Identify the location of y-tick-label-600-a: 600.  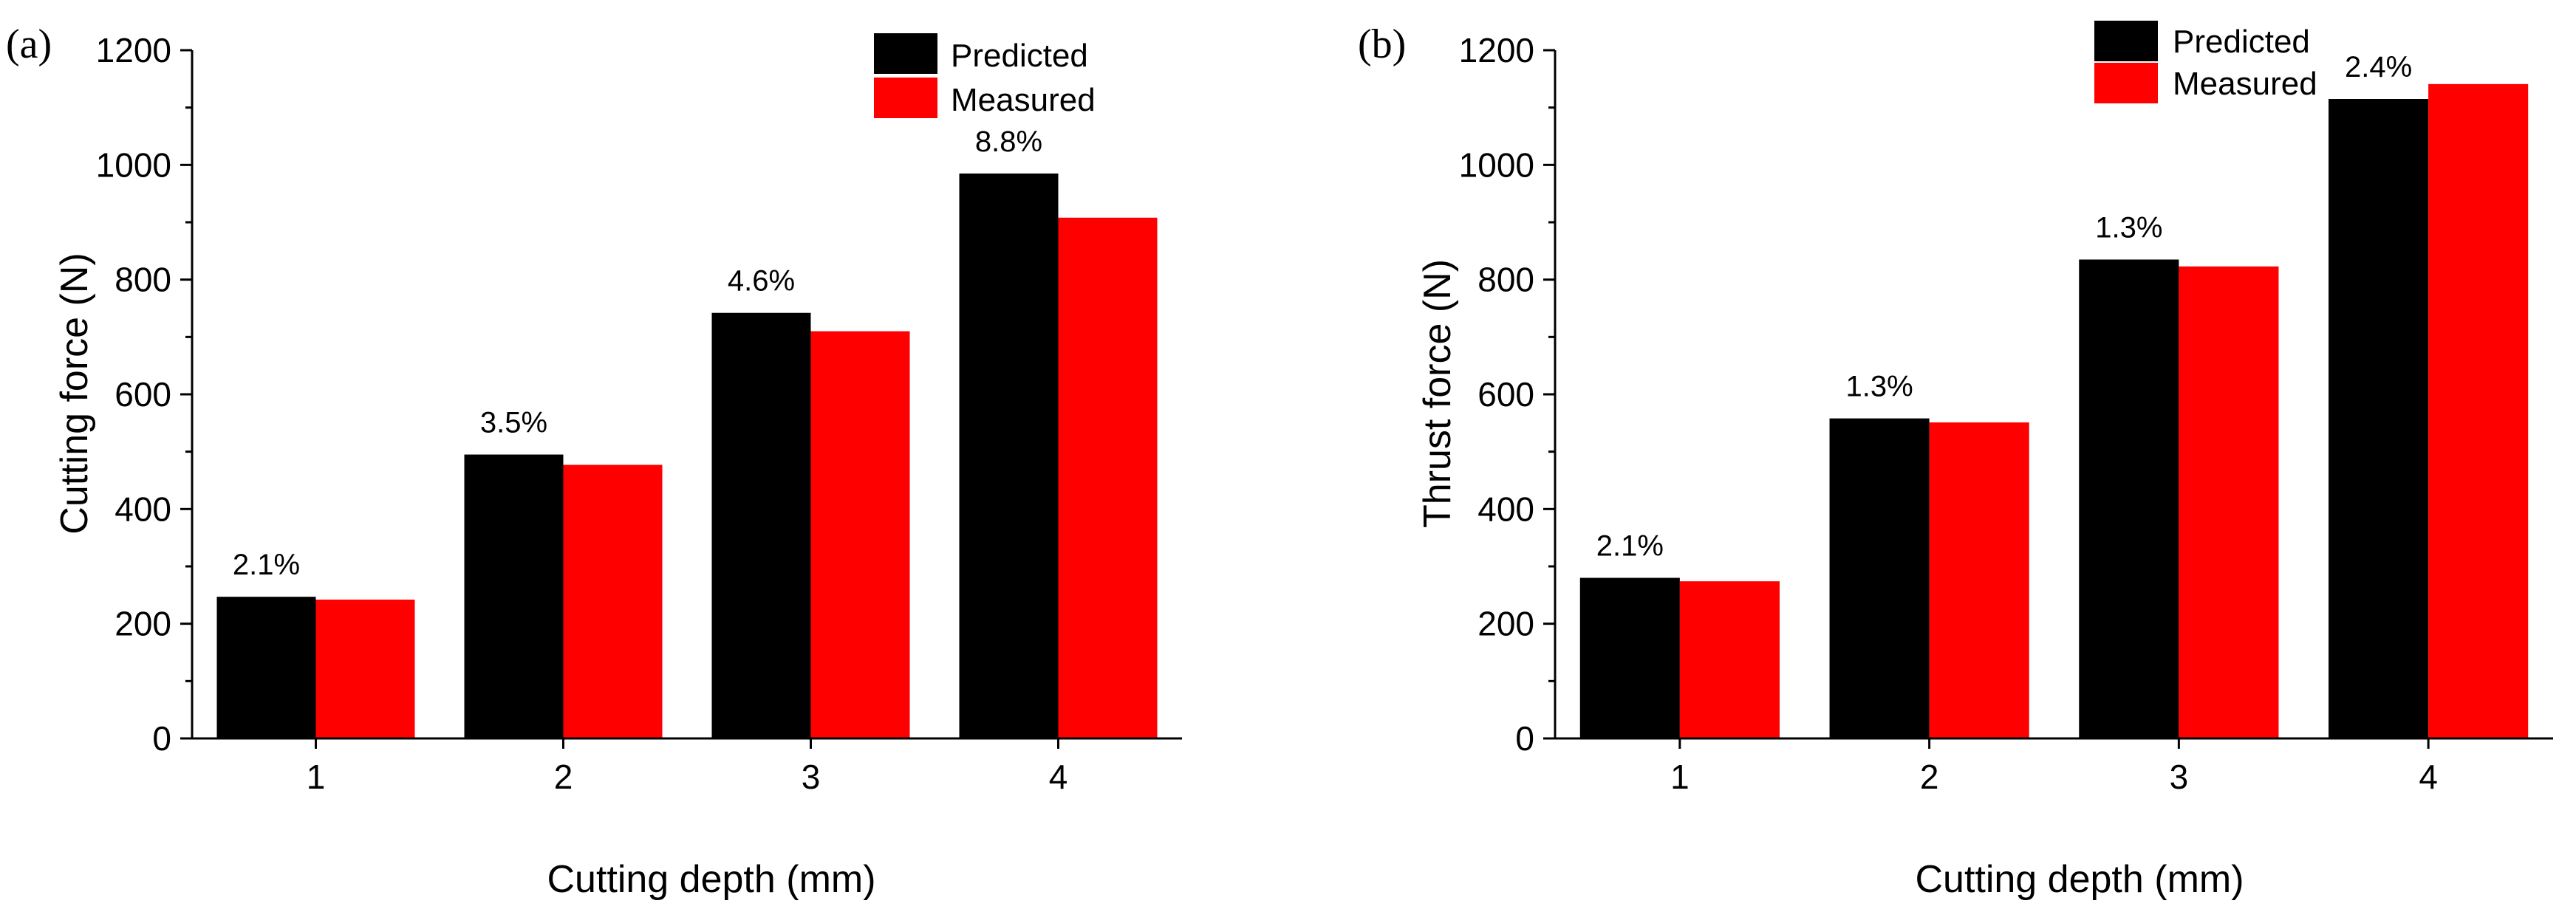
(143, 394).